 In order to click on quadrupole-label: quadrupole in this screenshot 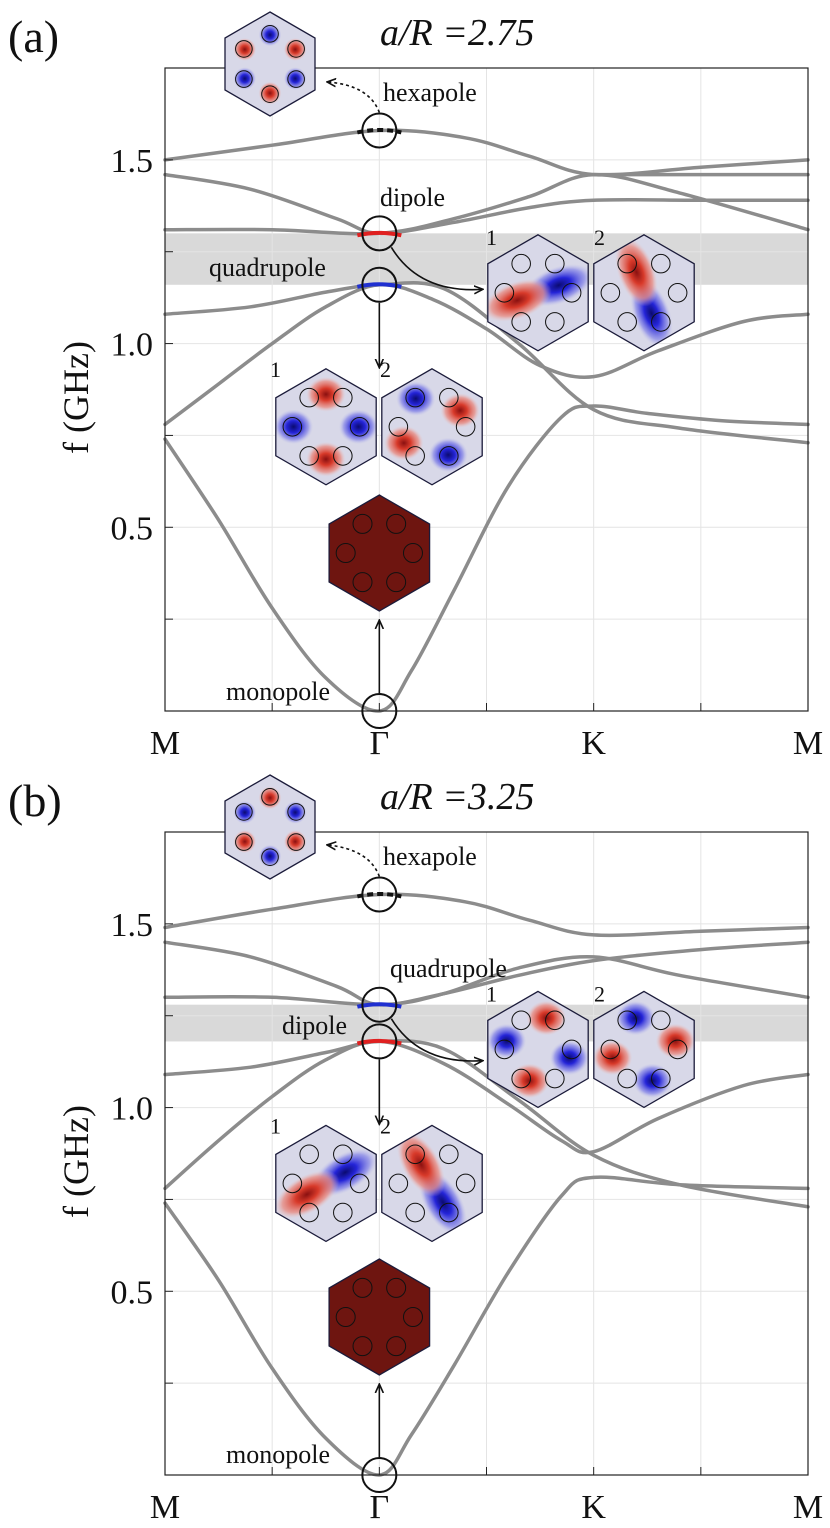, I will do `click(448, 968)`.